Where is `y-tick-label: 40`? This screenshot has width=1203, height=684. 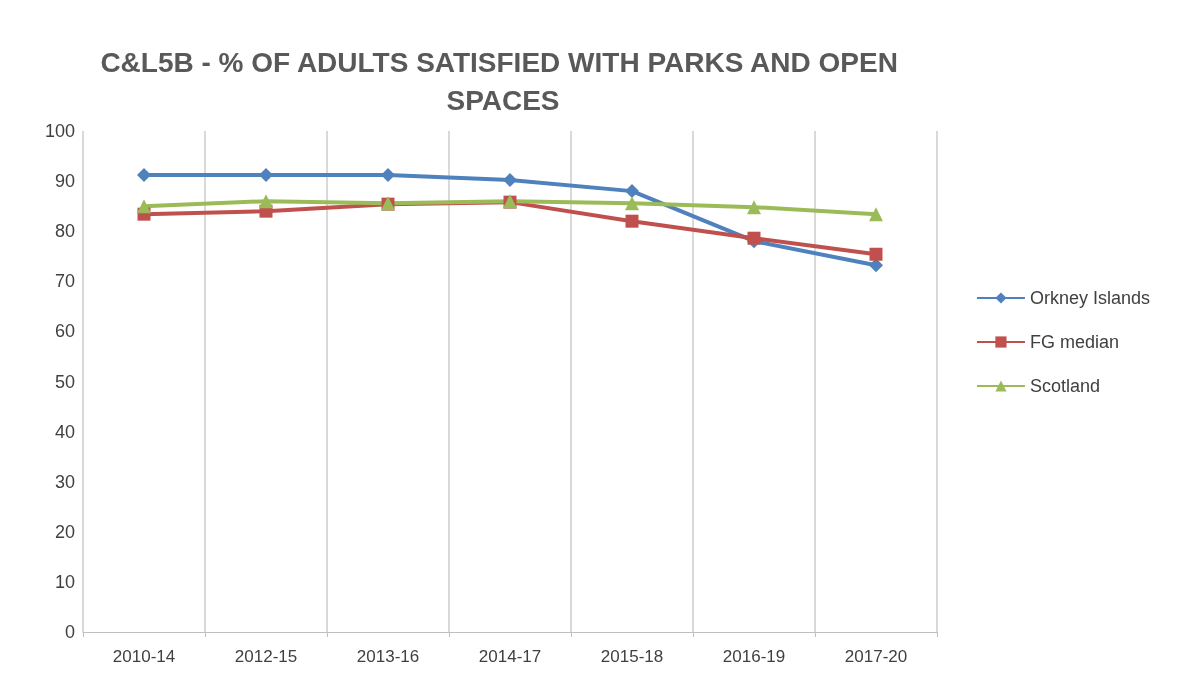 y-tick-label: 40 is located at coordinates (64, 431).